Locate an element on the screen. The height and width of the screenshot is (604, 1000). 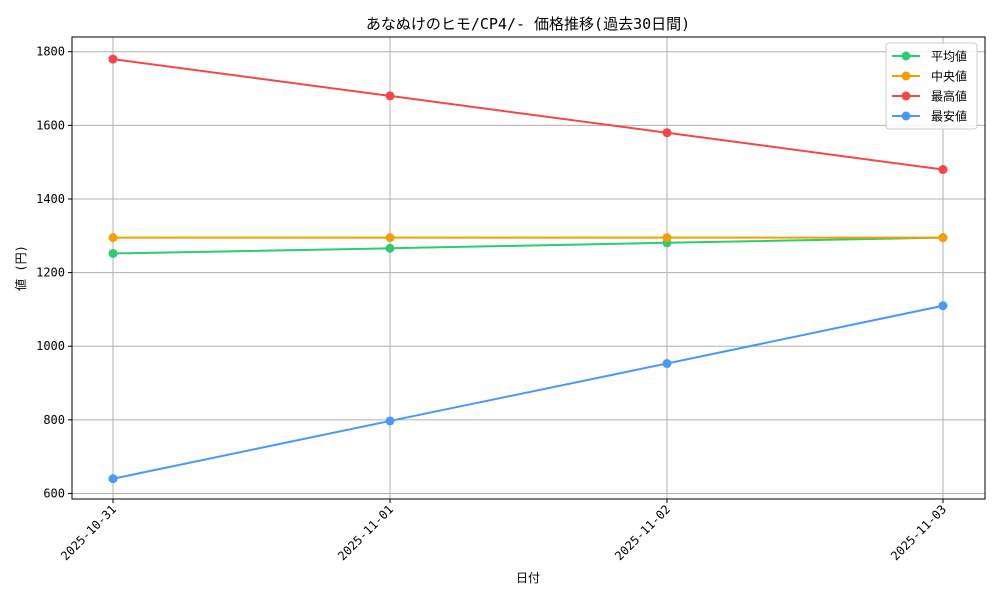
x-tick-label: 2025-11-01 is located at coordinates (365, 532).